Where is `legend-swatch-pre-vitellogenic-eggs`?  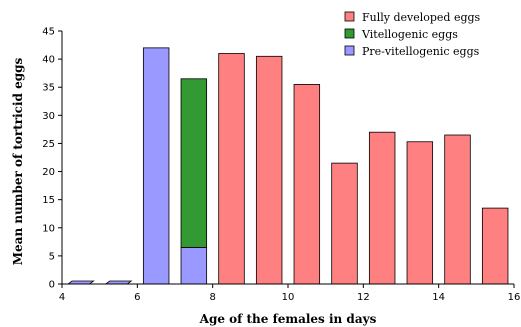
legend-swatch-pre-vitellogenic-eggs is located at coordinates (349, 50).